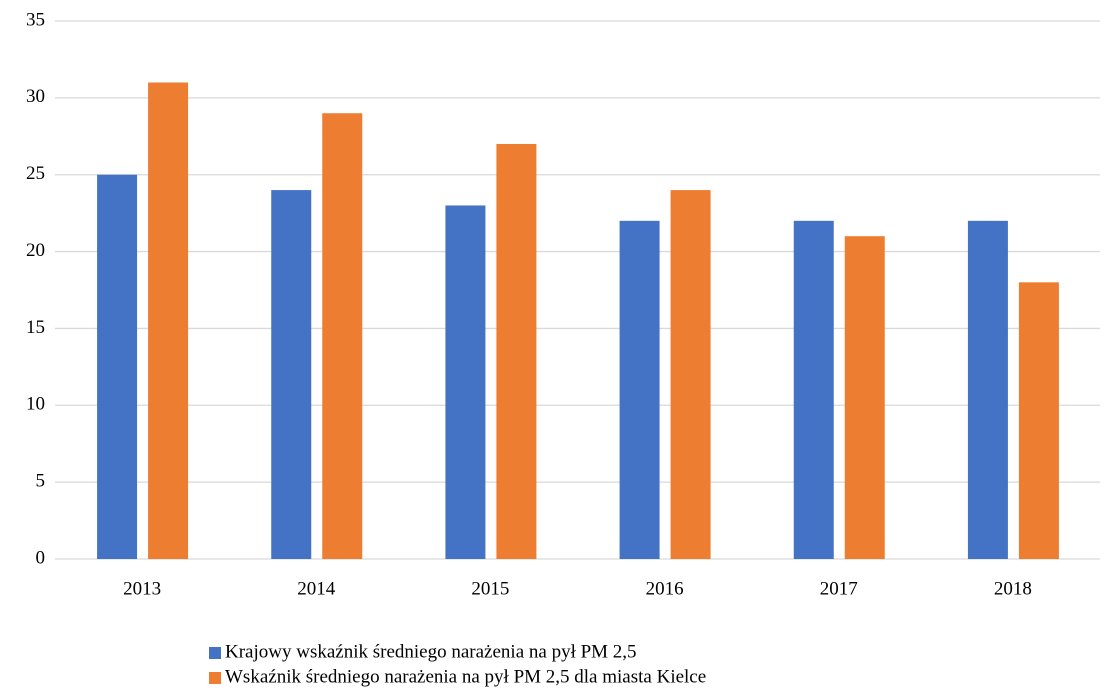  What do you see at coordinates (142, 588) in the screenshot?
I see `x-tick-label: 2013` at bounding box center [142, 588].